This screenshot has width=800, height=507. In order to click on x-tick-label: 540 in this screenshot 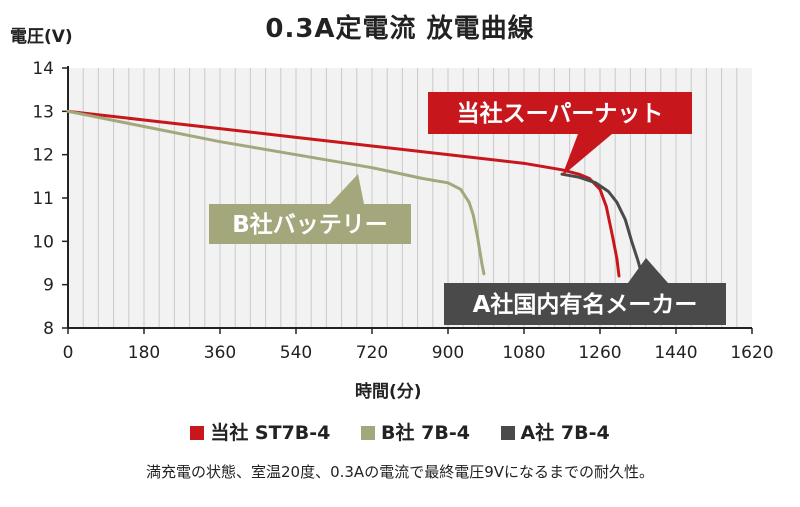, I will do `click(296, 353)`.